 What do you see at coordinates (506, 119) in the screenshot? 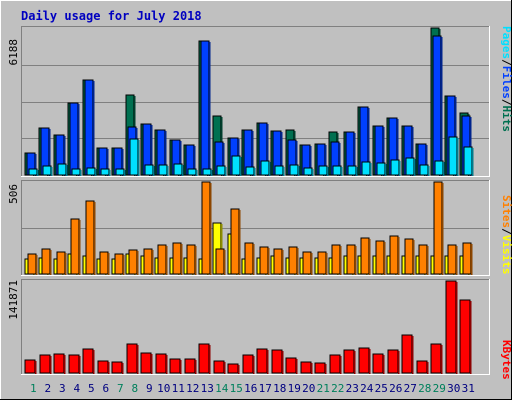
I see `legend-entry: Hits` at bounding box center [506, 119].